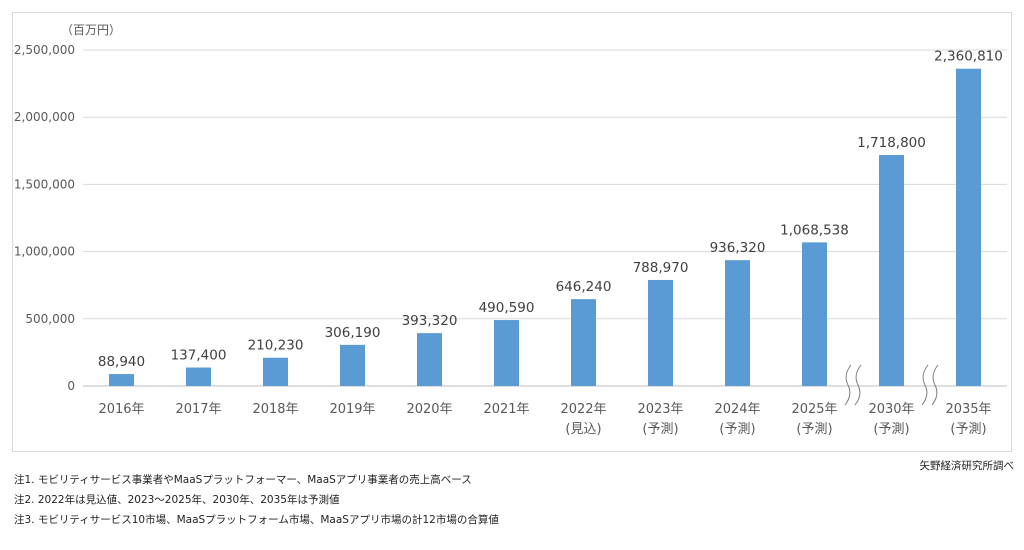  What do you see at coordinates (199, 356) in the screenshot?
I see `data-label: 137,400` at bounding box center [199, 356].